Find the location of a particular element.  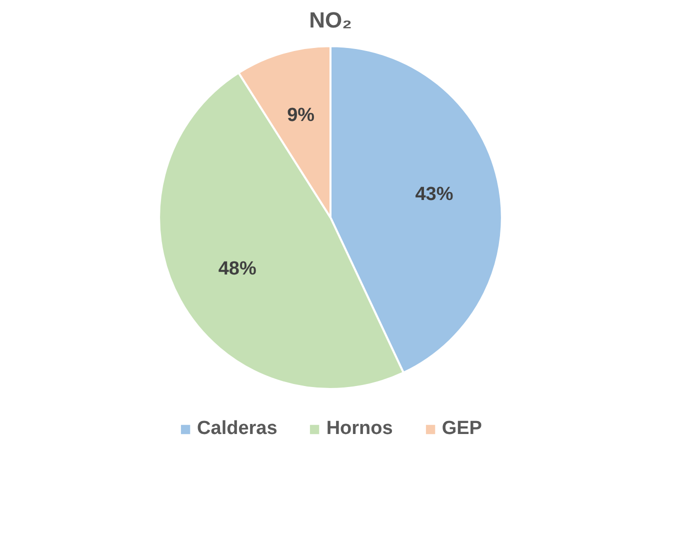

data-label: 43% is located at coordinates (434, 194).